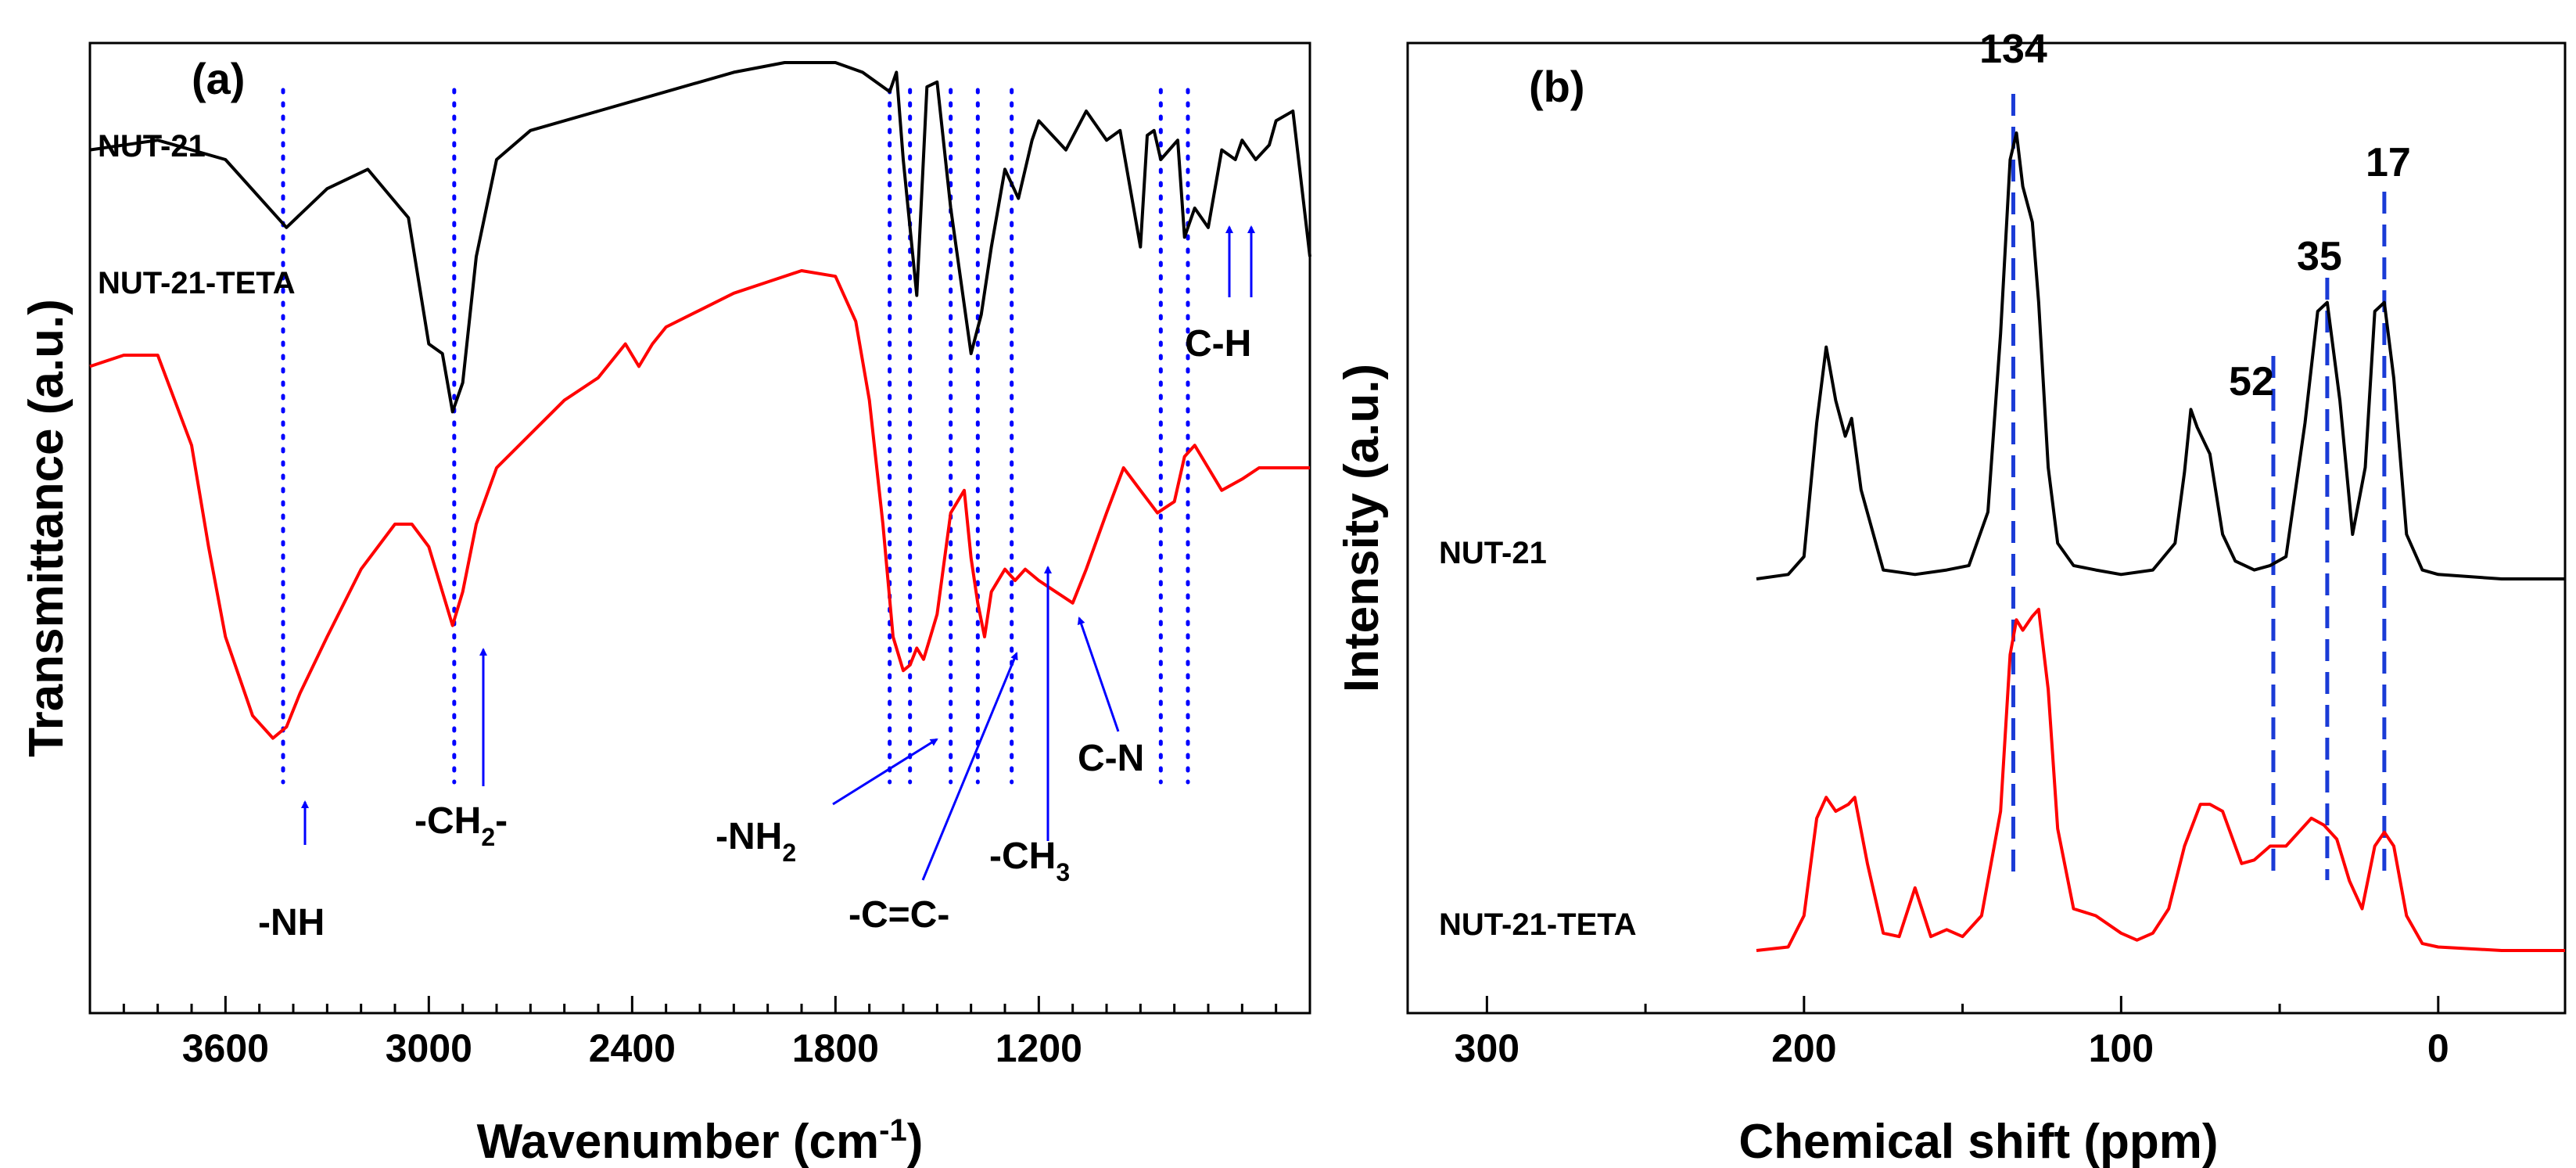 This screenshot has width=2576, height=1168. What do you see at coordinates (152, 147) in the screenshot?
I see `panel-a-trace-label-nut21: NUT-21` at bounding box center [152, 147].